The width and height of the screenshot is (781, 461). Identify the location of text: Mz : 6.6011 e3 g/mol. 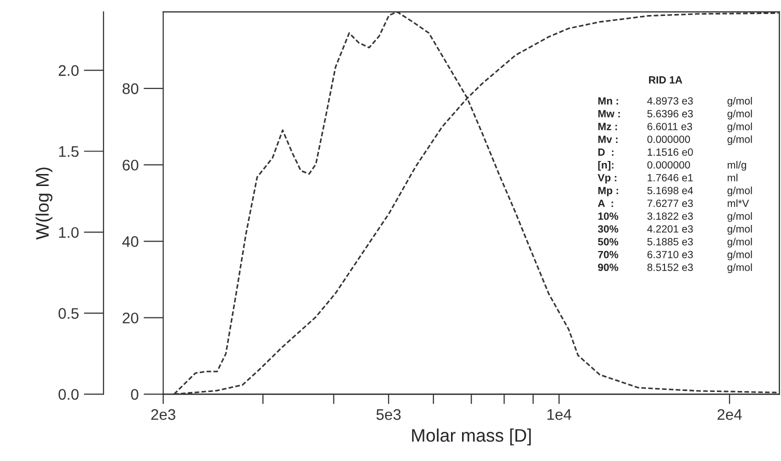
(675, 127).